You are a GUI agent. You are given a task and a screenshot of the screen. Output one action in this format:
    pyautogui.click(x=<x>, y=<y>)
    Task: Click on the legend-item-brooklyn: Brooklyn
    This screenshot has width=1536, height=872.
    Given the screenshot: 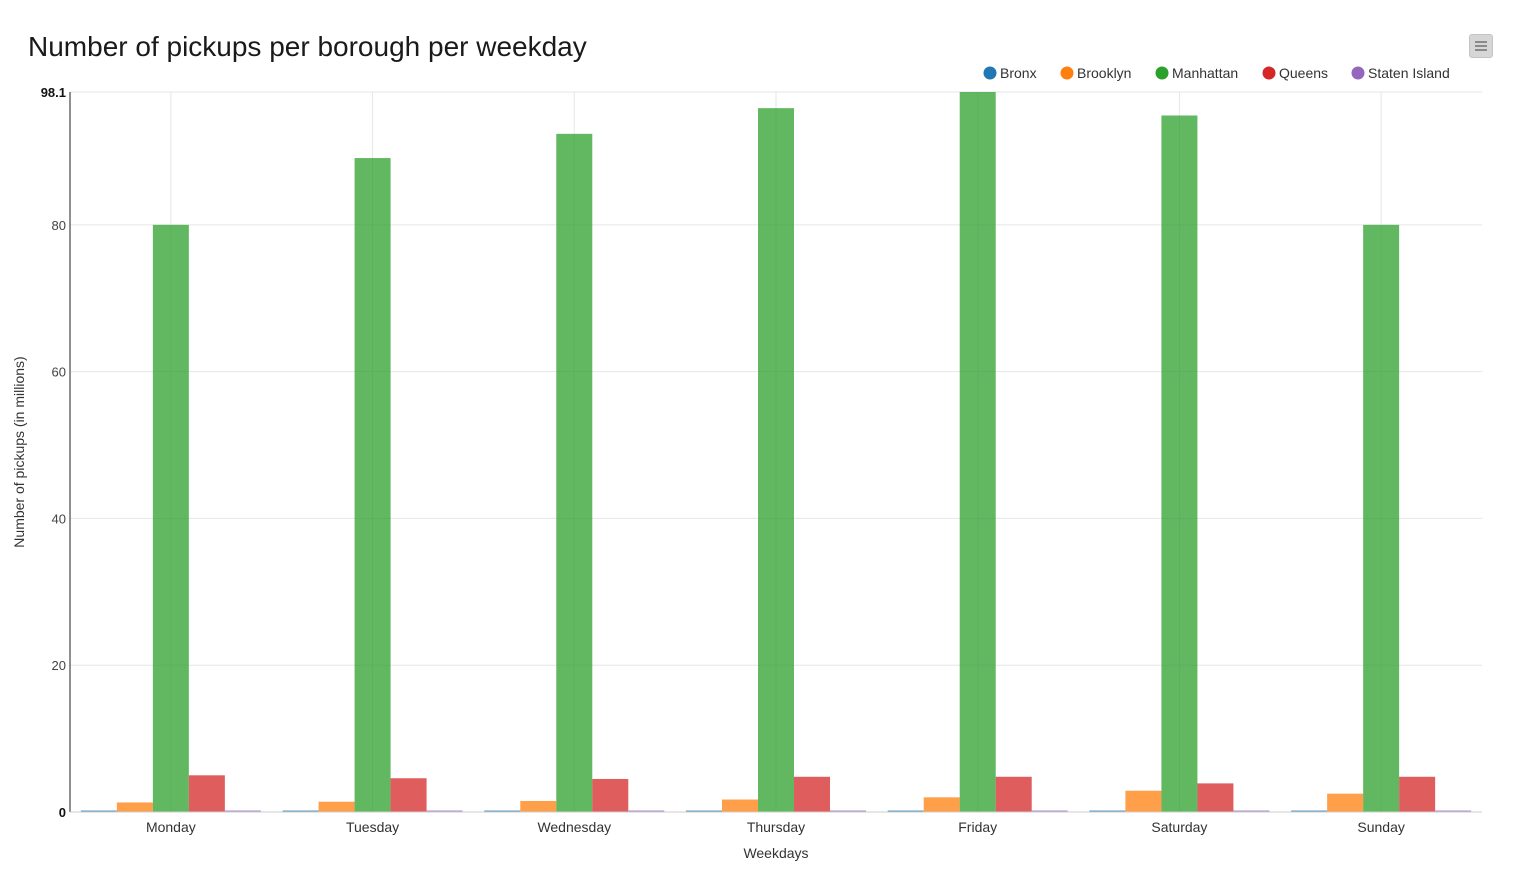 What is the action you would take?
    pyautogui.click(x=1096, y=73)
    